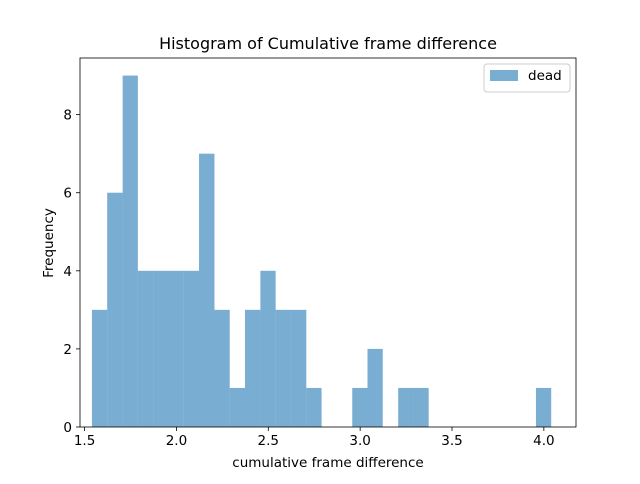 This screenshot has width=640, height=484. What do you see at coordinates (176, 441) in the screenshot?
I see `x-tick-label: 2.0` at bounding box center [176, 441].